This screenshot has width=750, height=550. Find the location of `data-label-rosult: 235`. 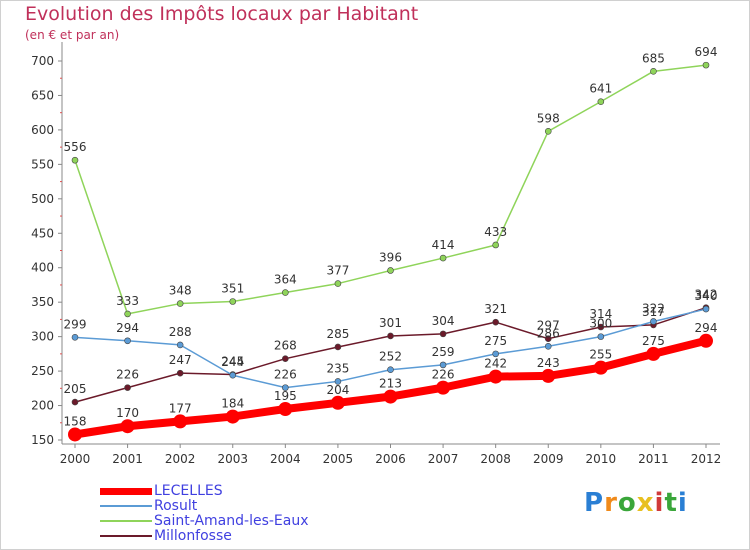

data-label-rosult: 235 is located at coordinates (337, 368).